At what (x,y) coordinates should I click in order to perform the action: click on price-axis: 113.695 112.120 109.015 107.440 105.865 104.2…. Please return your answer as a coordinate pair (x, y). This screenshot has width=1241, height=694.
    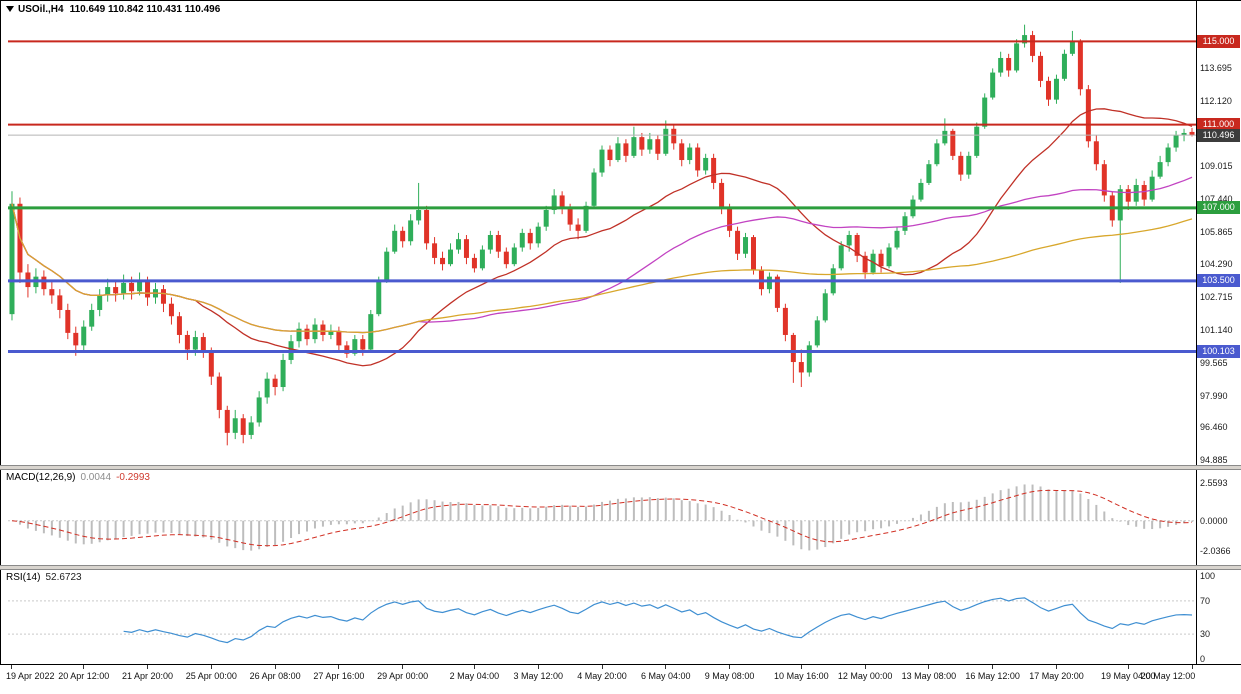
    Looking at the image, I should click on (1219, 347).